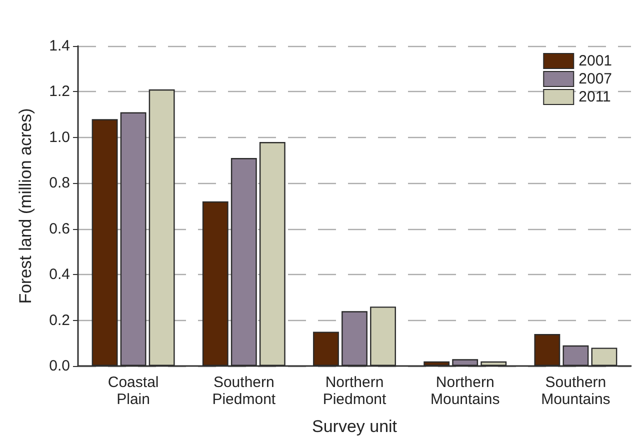 This screenshot has height=441, width=639. I want to click on y-tick-label: 0.2, so click(59, 320).